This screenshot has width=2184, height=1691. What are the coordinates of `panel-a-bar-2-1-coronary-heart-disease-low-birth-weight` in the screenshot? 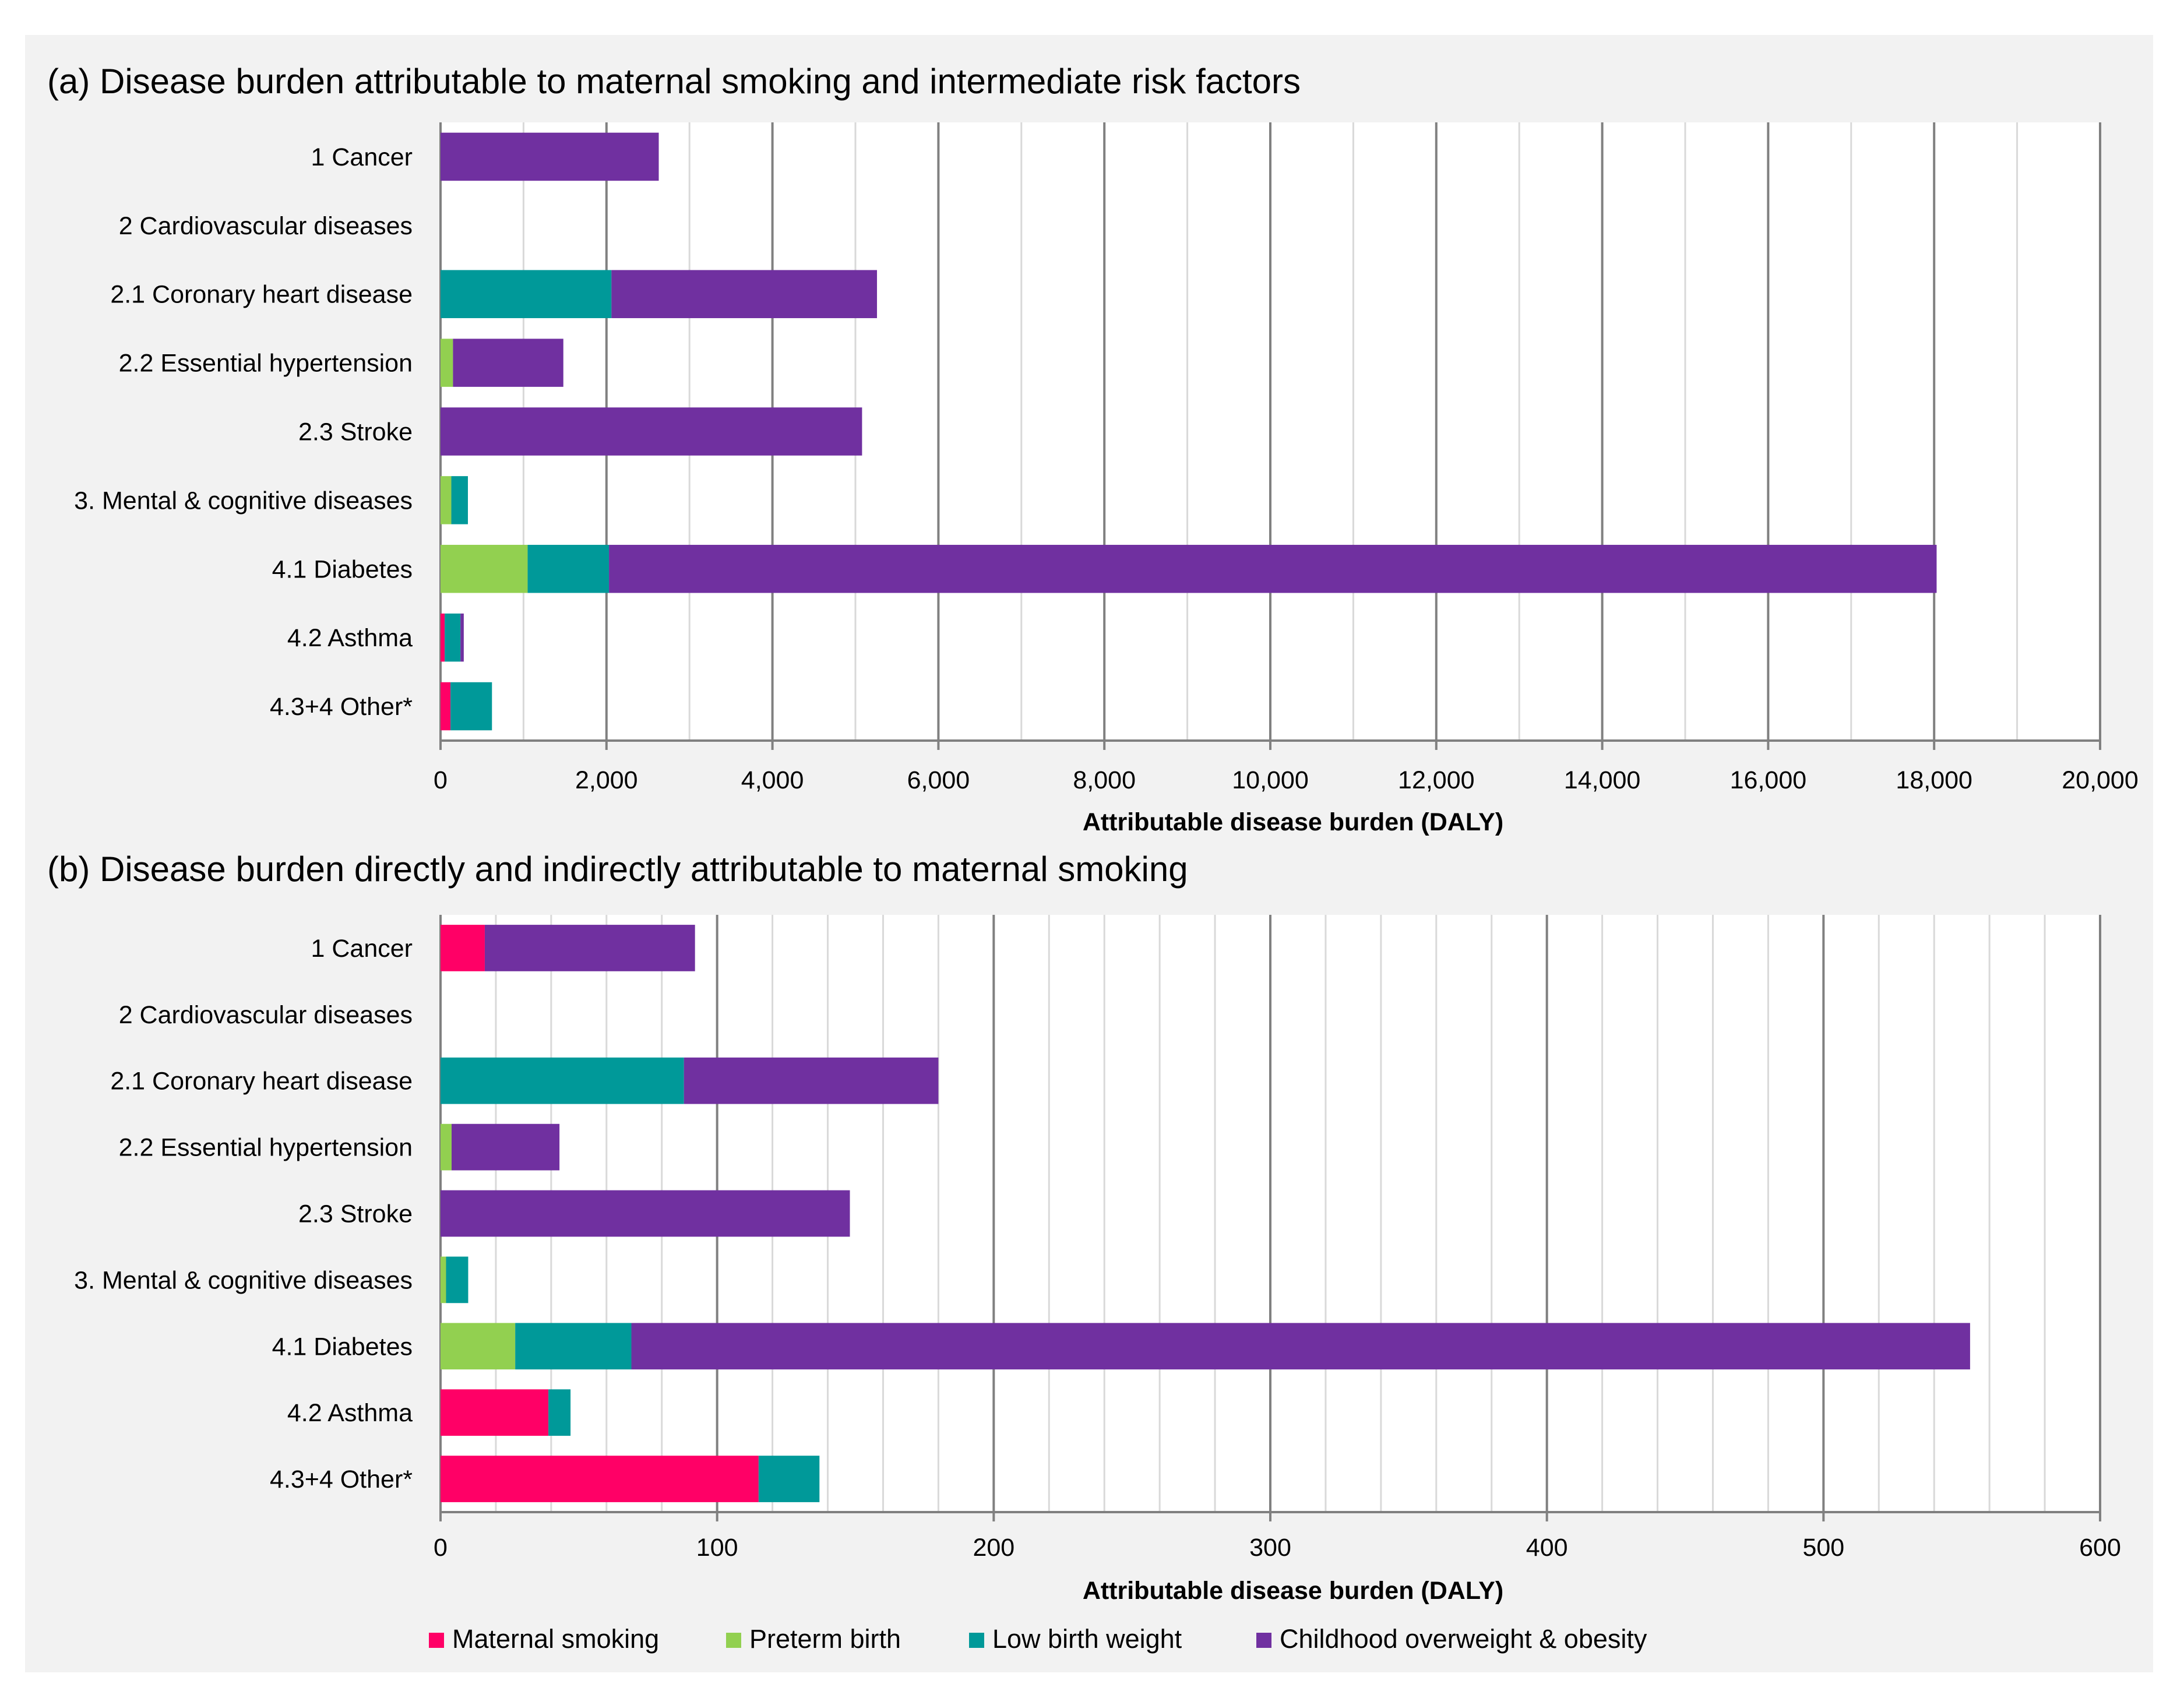 It's located at (526, 294).